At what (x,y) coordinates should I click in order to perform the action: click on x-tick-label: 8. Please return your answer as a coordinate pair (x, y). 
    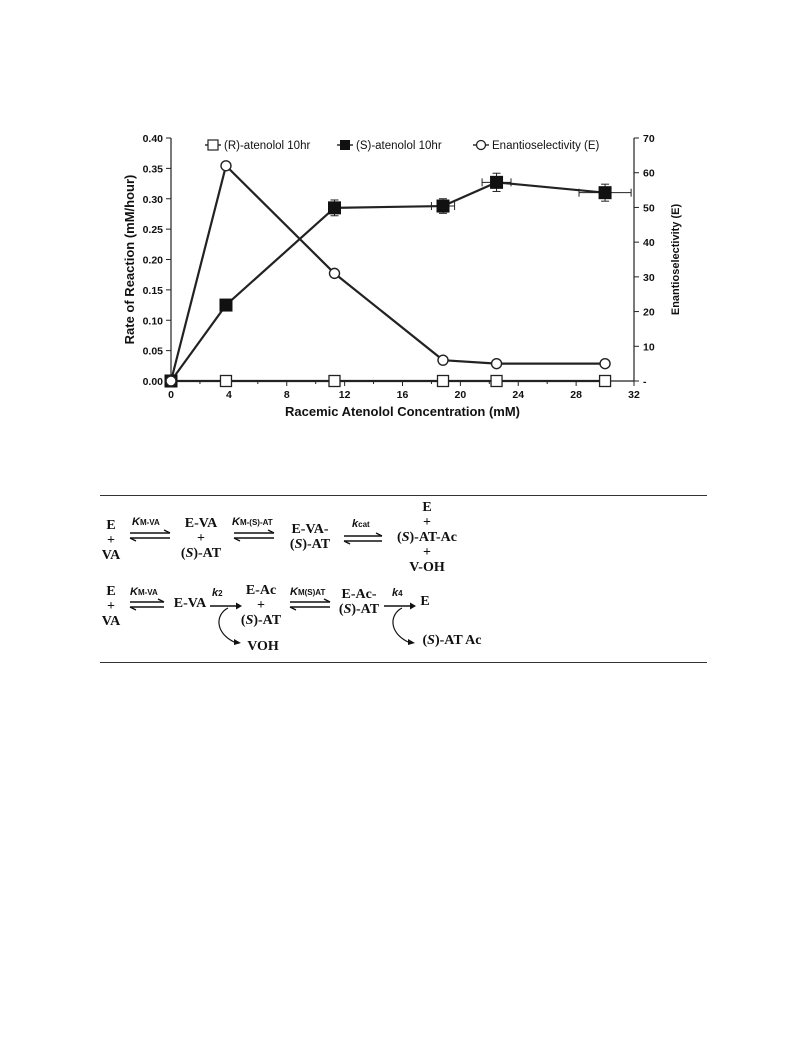
    Looking at the image, I should click on (287, 395).